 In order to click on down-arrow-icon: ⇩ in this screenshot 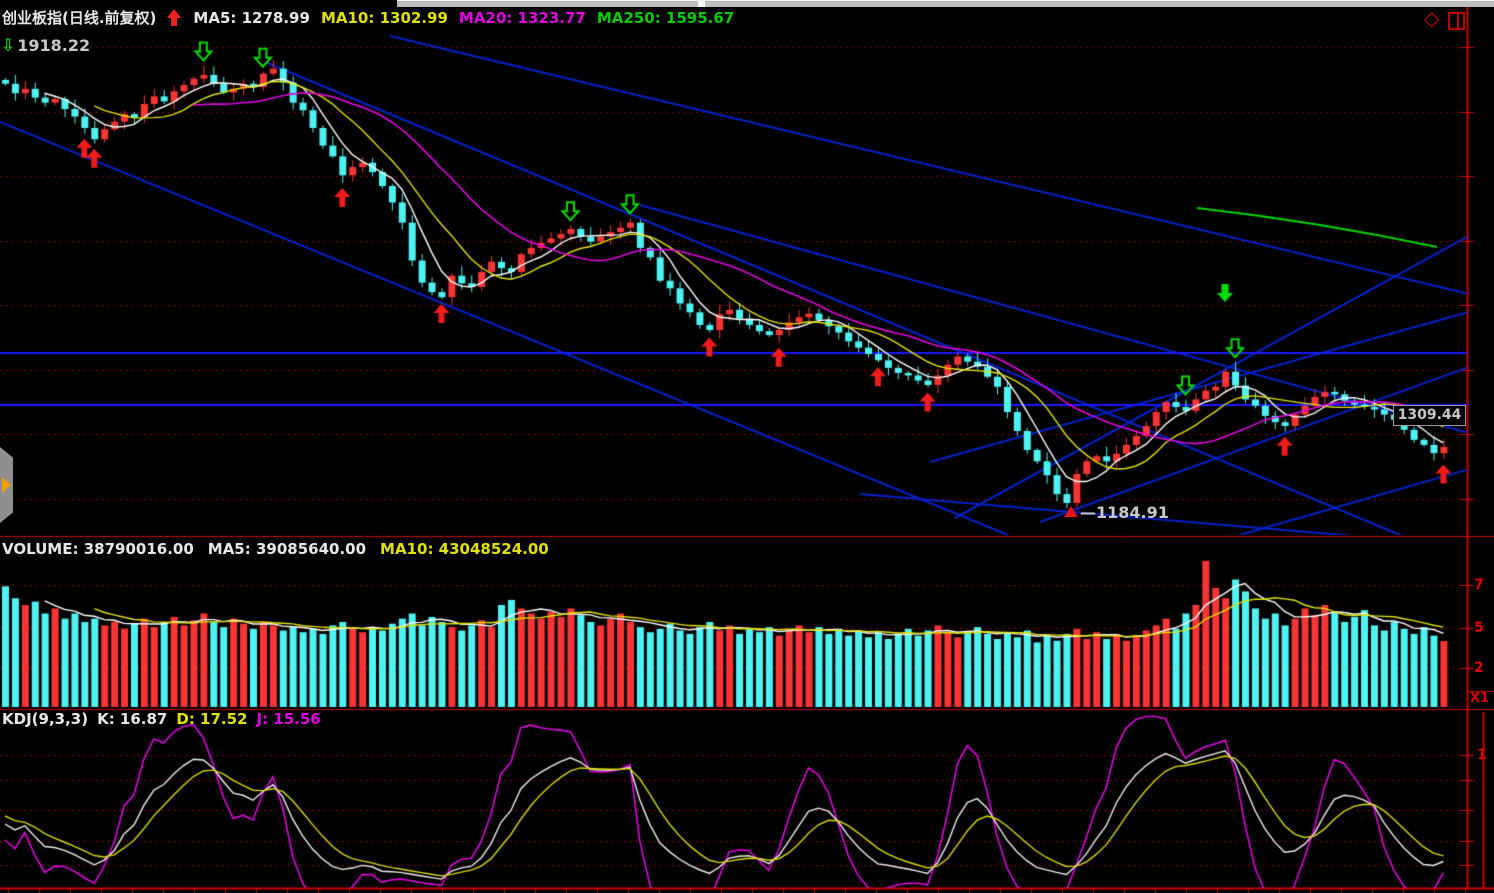, I will do `click(8, 45)`.